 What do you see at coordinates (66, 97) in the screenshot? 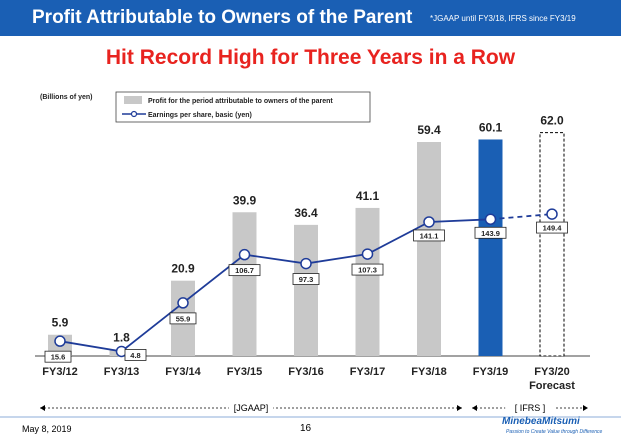
I see `unit-label: (Billions of yen)` at bounding box center [66, 97].